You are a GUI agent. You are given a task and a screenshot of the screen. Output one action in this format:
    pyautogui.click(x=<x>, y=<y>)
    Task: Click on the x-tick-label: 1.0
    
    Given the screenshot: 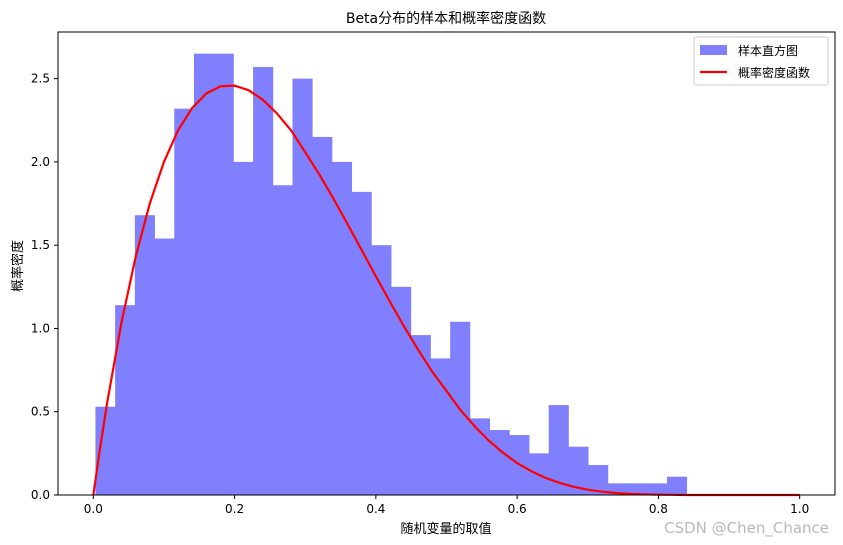 What is the action you would take?
    pyautogui.click(x=799, y=509)
    